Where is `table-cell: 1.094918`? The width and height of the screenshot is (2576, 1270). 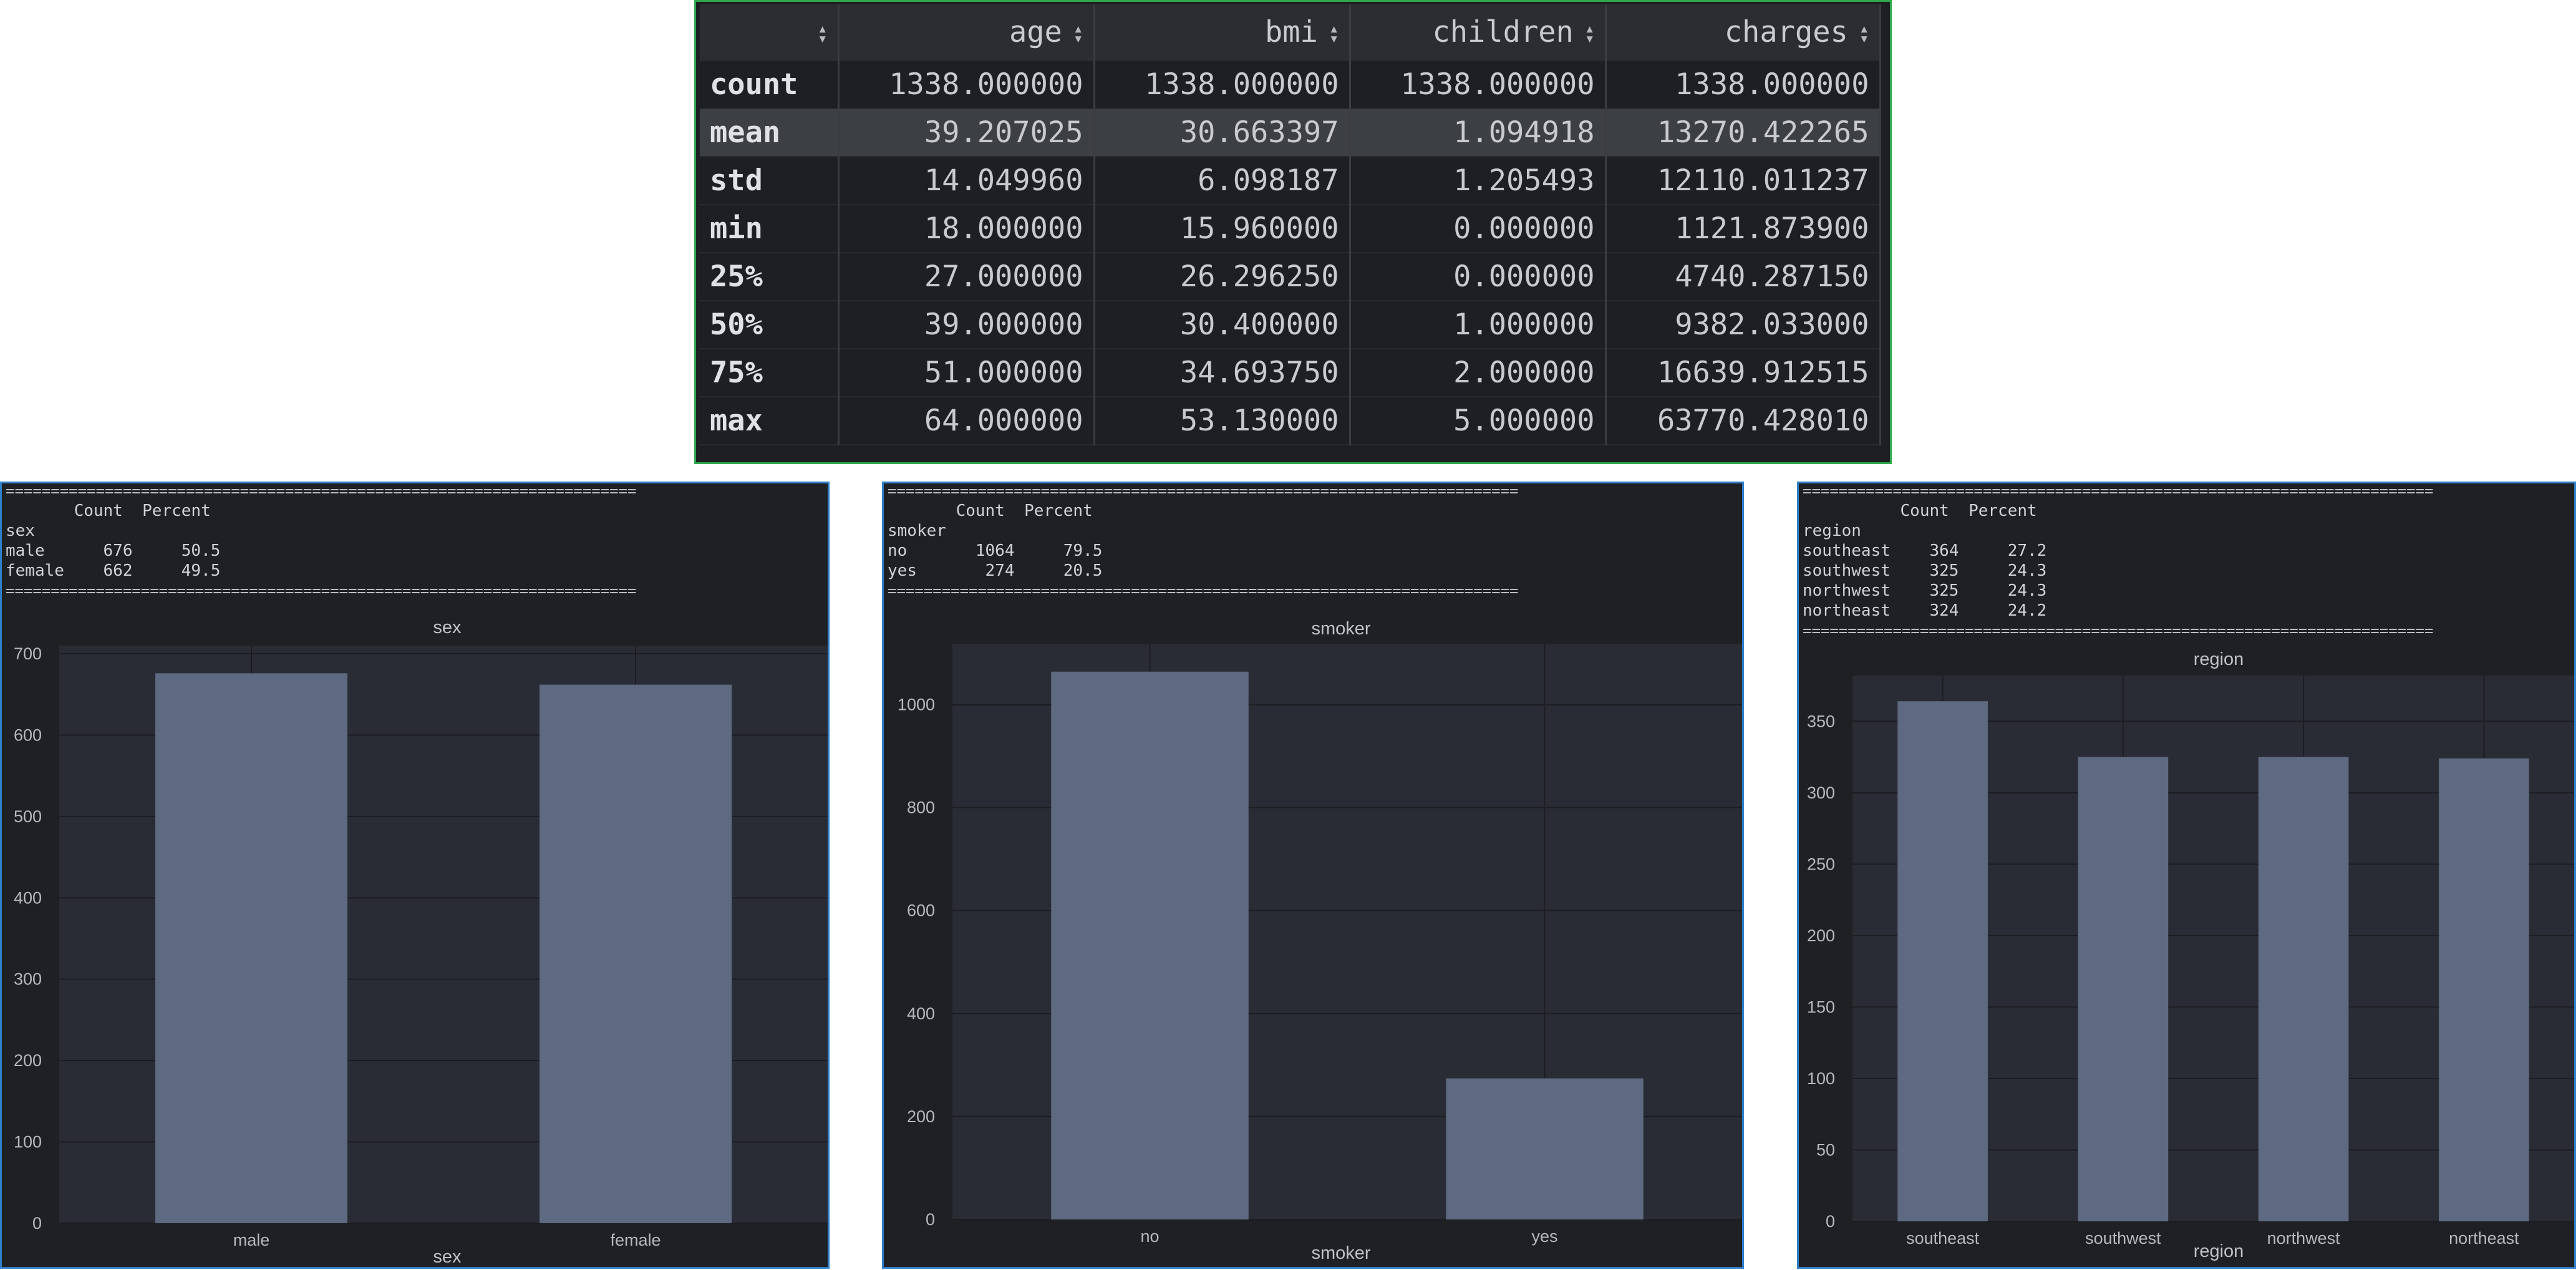
table-cell: 1.094918 is located at coordinates (1479, 133).